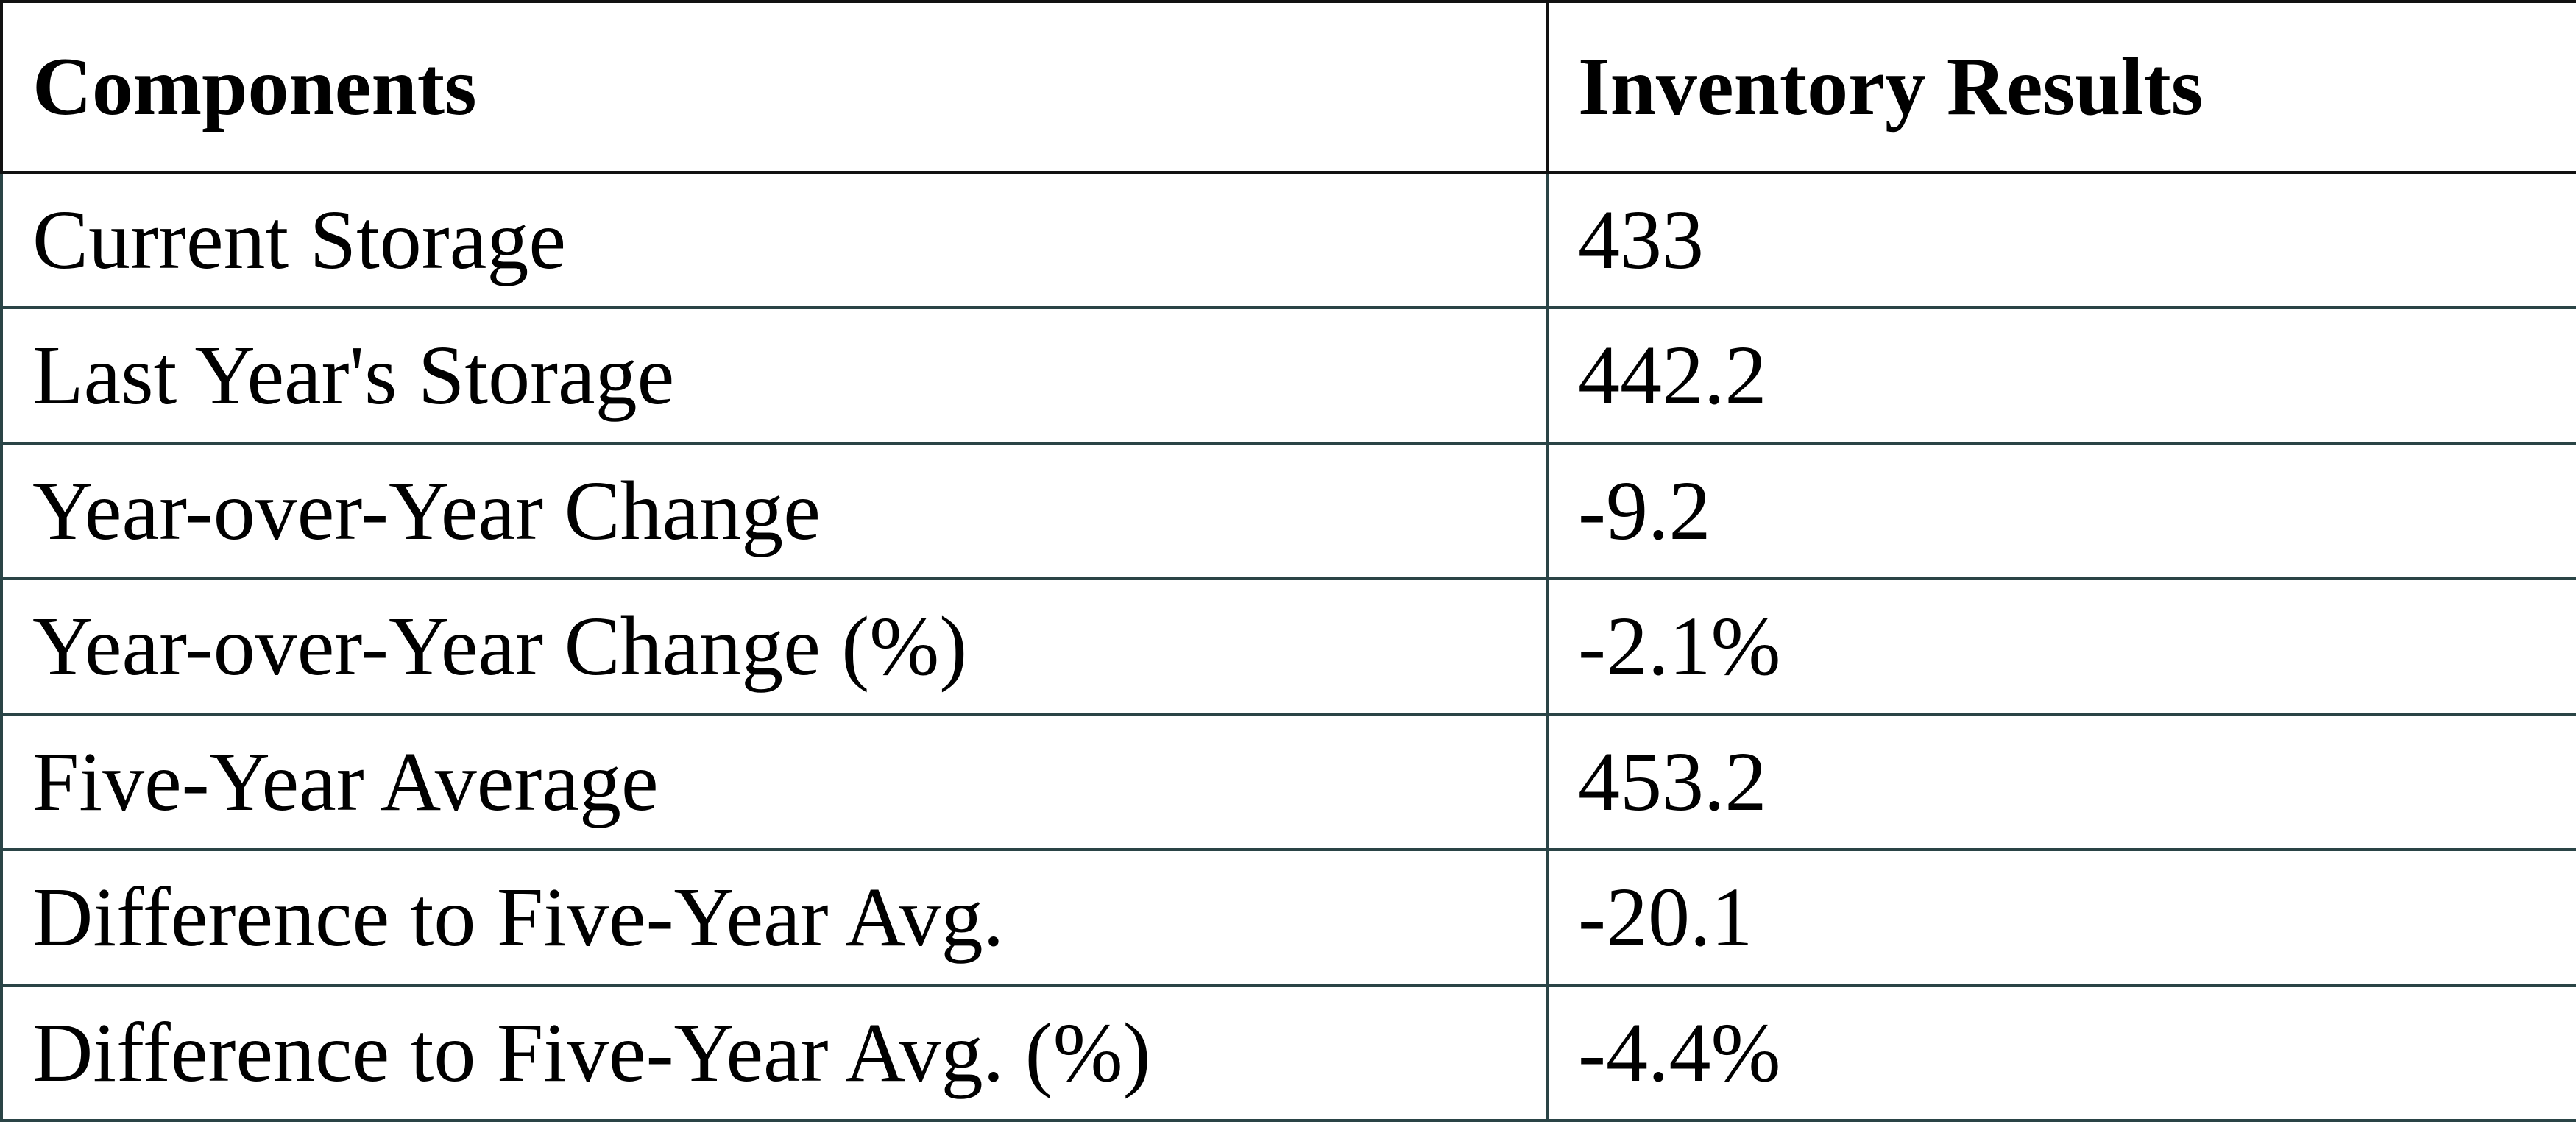 This screenshot has width=2576, height=1122. I want to click on table-row: Year-over-Year Change (%) -2.1%, so click(1288, 647).